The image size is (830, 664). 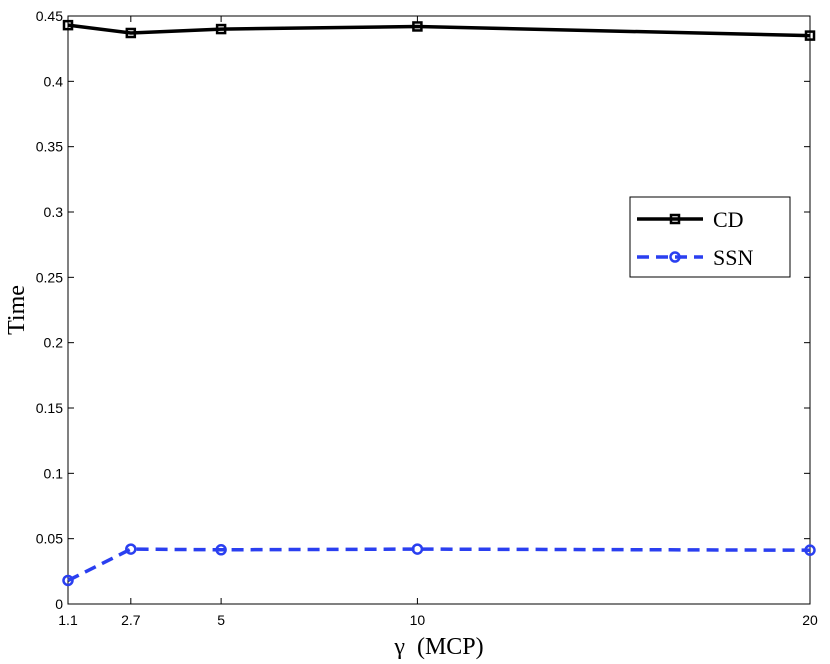 I want to click on legend-box, so click(x=710, y=237).